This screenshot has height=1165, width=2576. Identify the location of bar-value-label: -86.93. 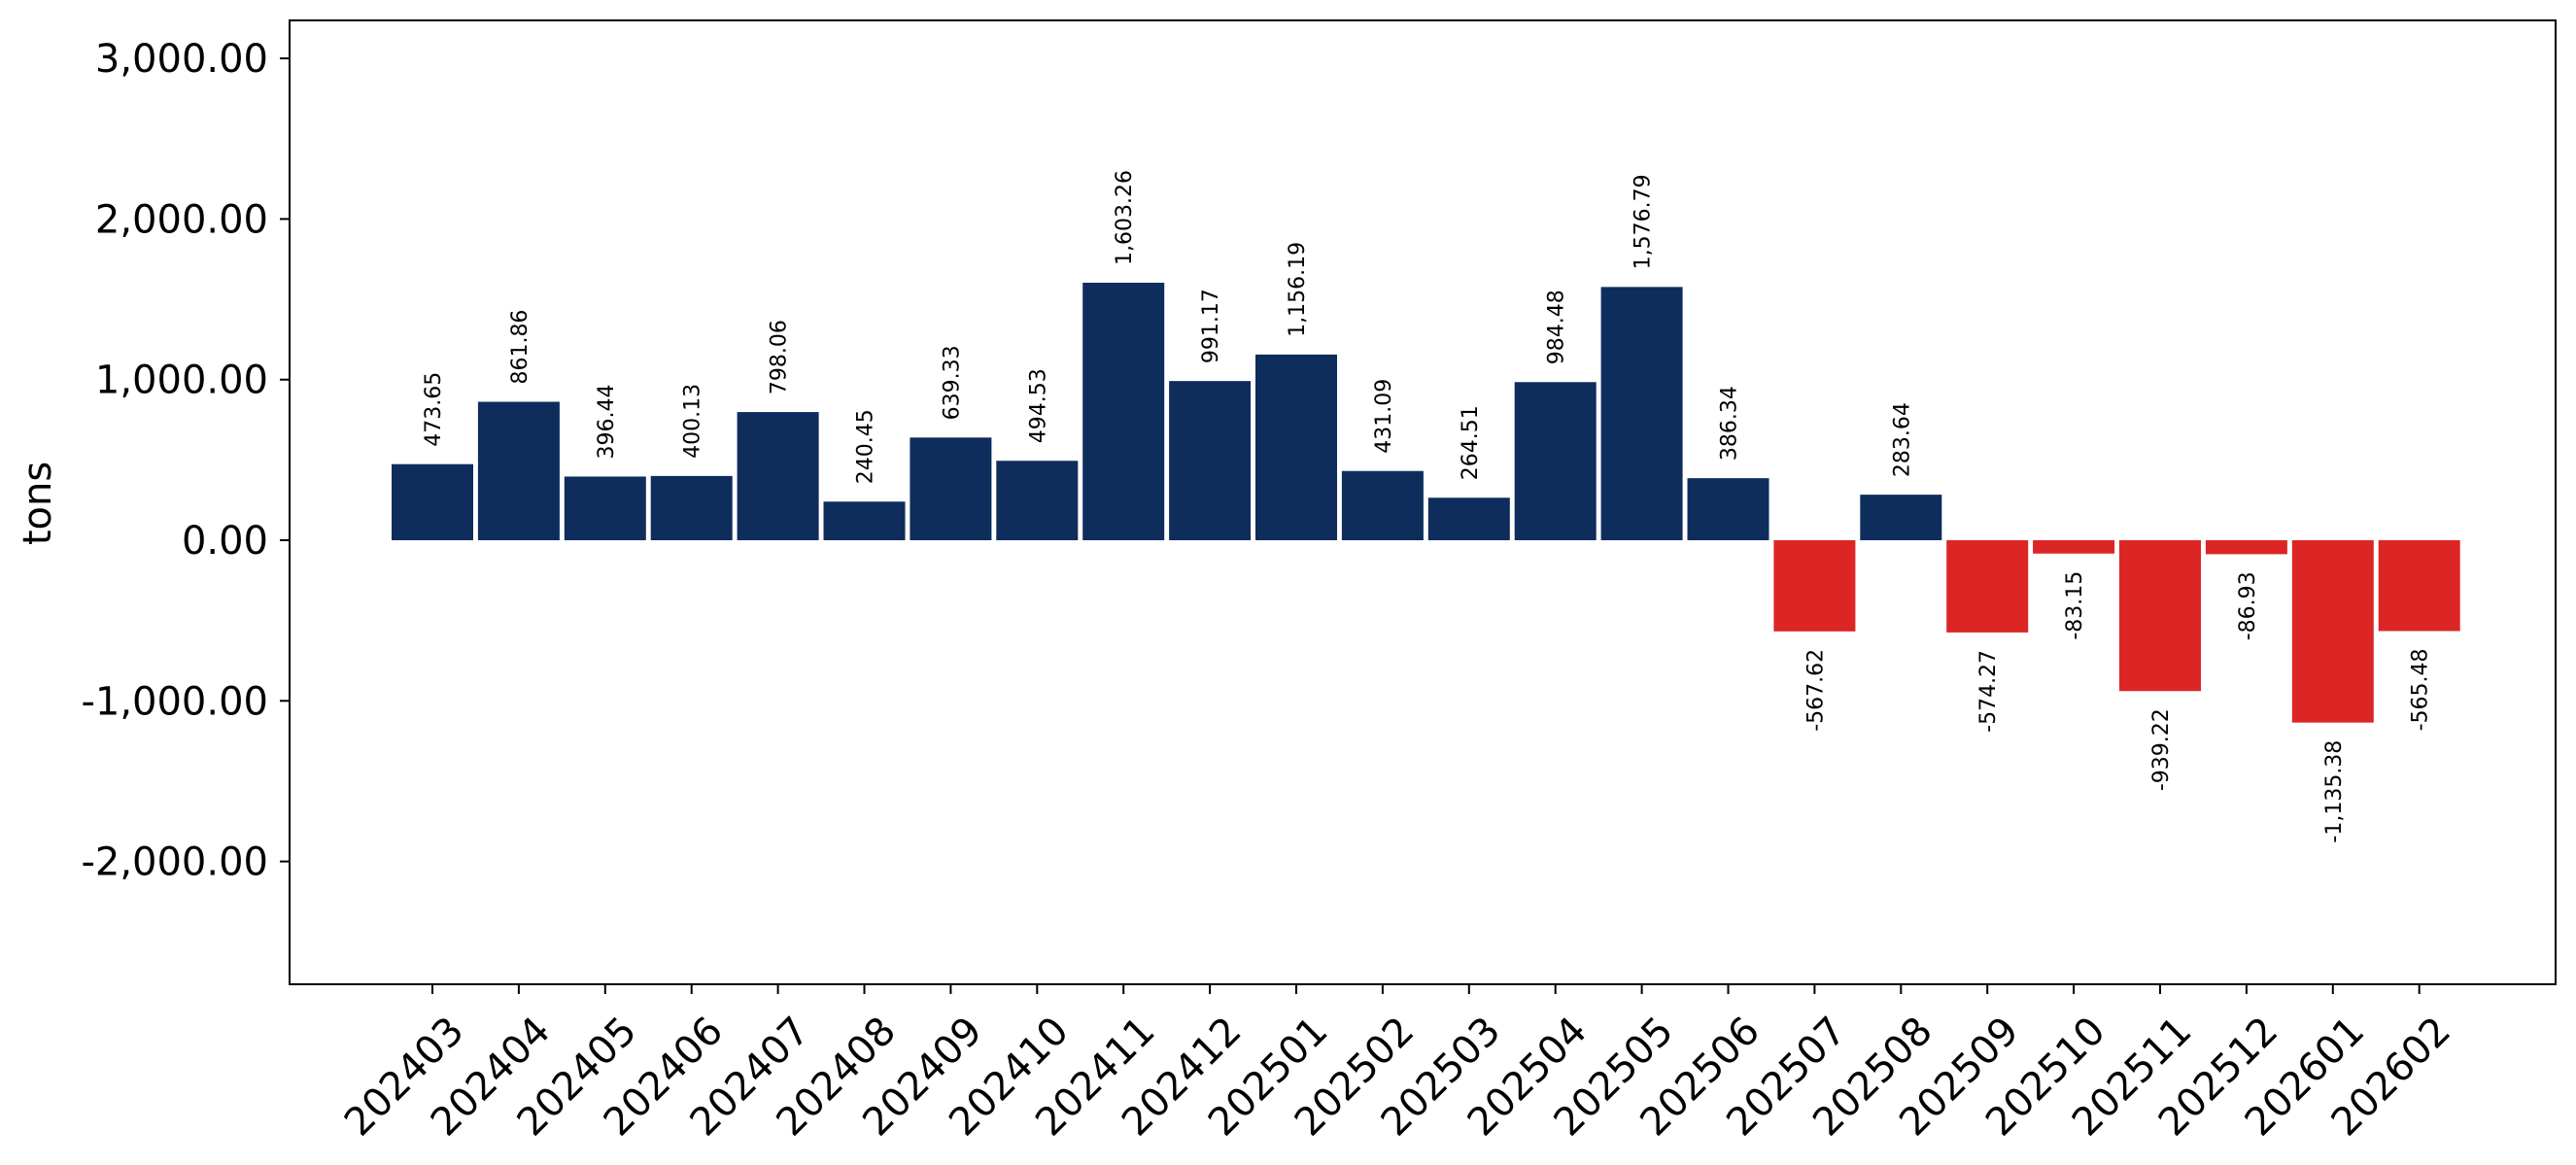
(2248, 605).